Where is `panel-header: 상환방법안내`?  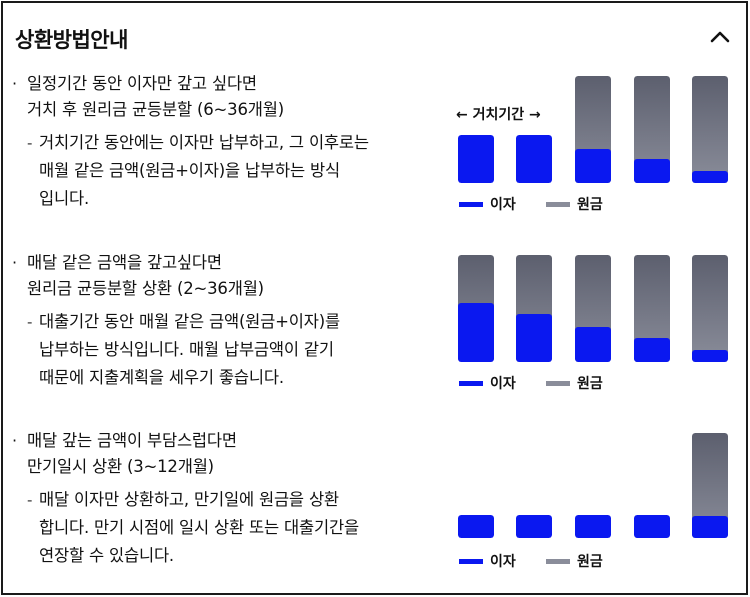 panel-header: 상환방법안내 is located at coordinates (374, 36).